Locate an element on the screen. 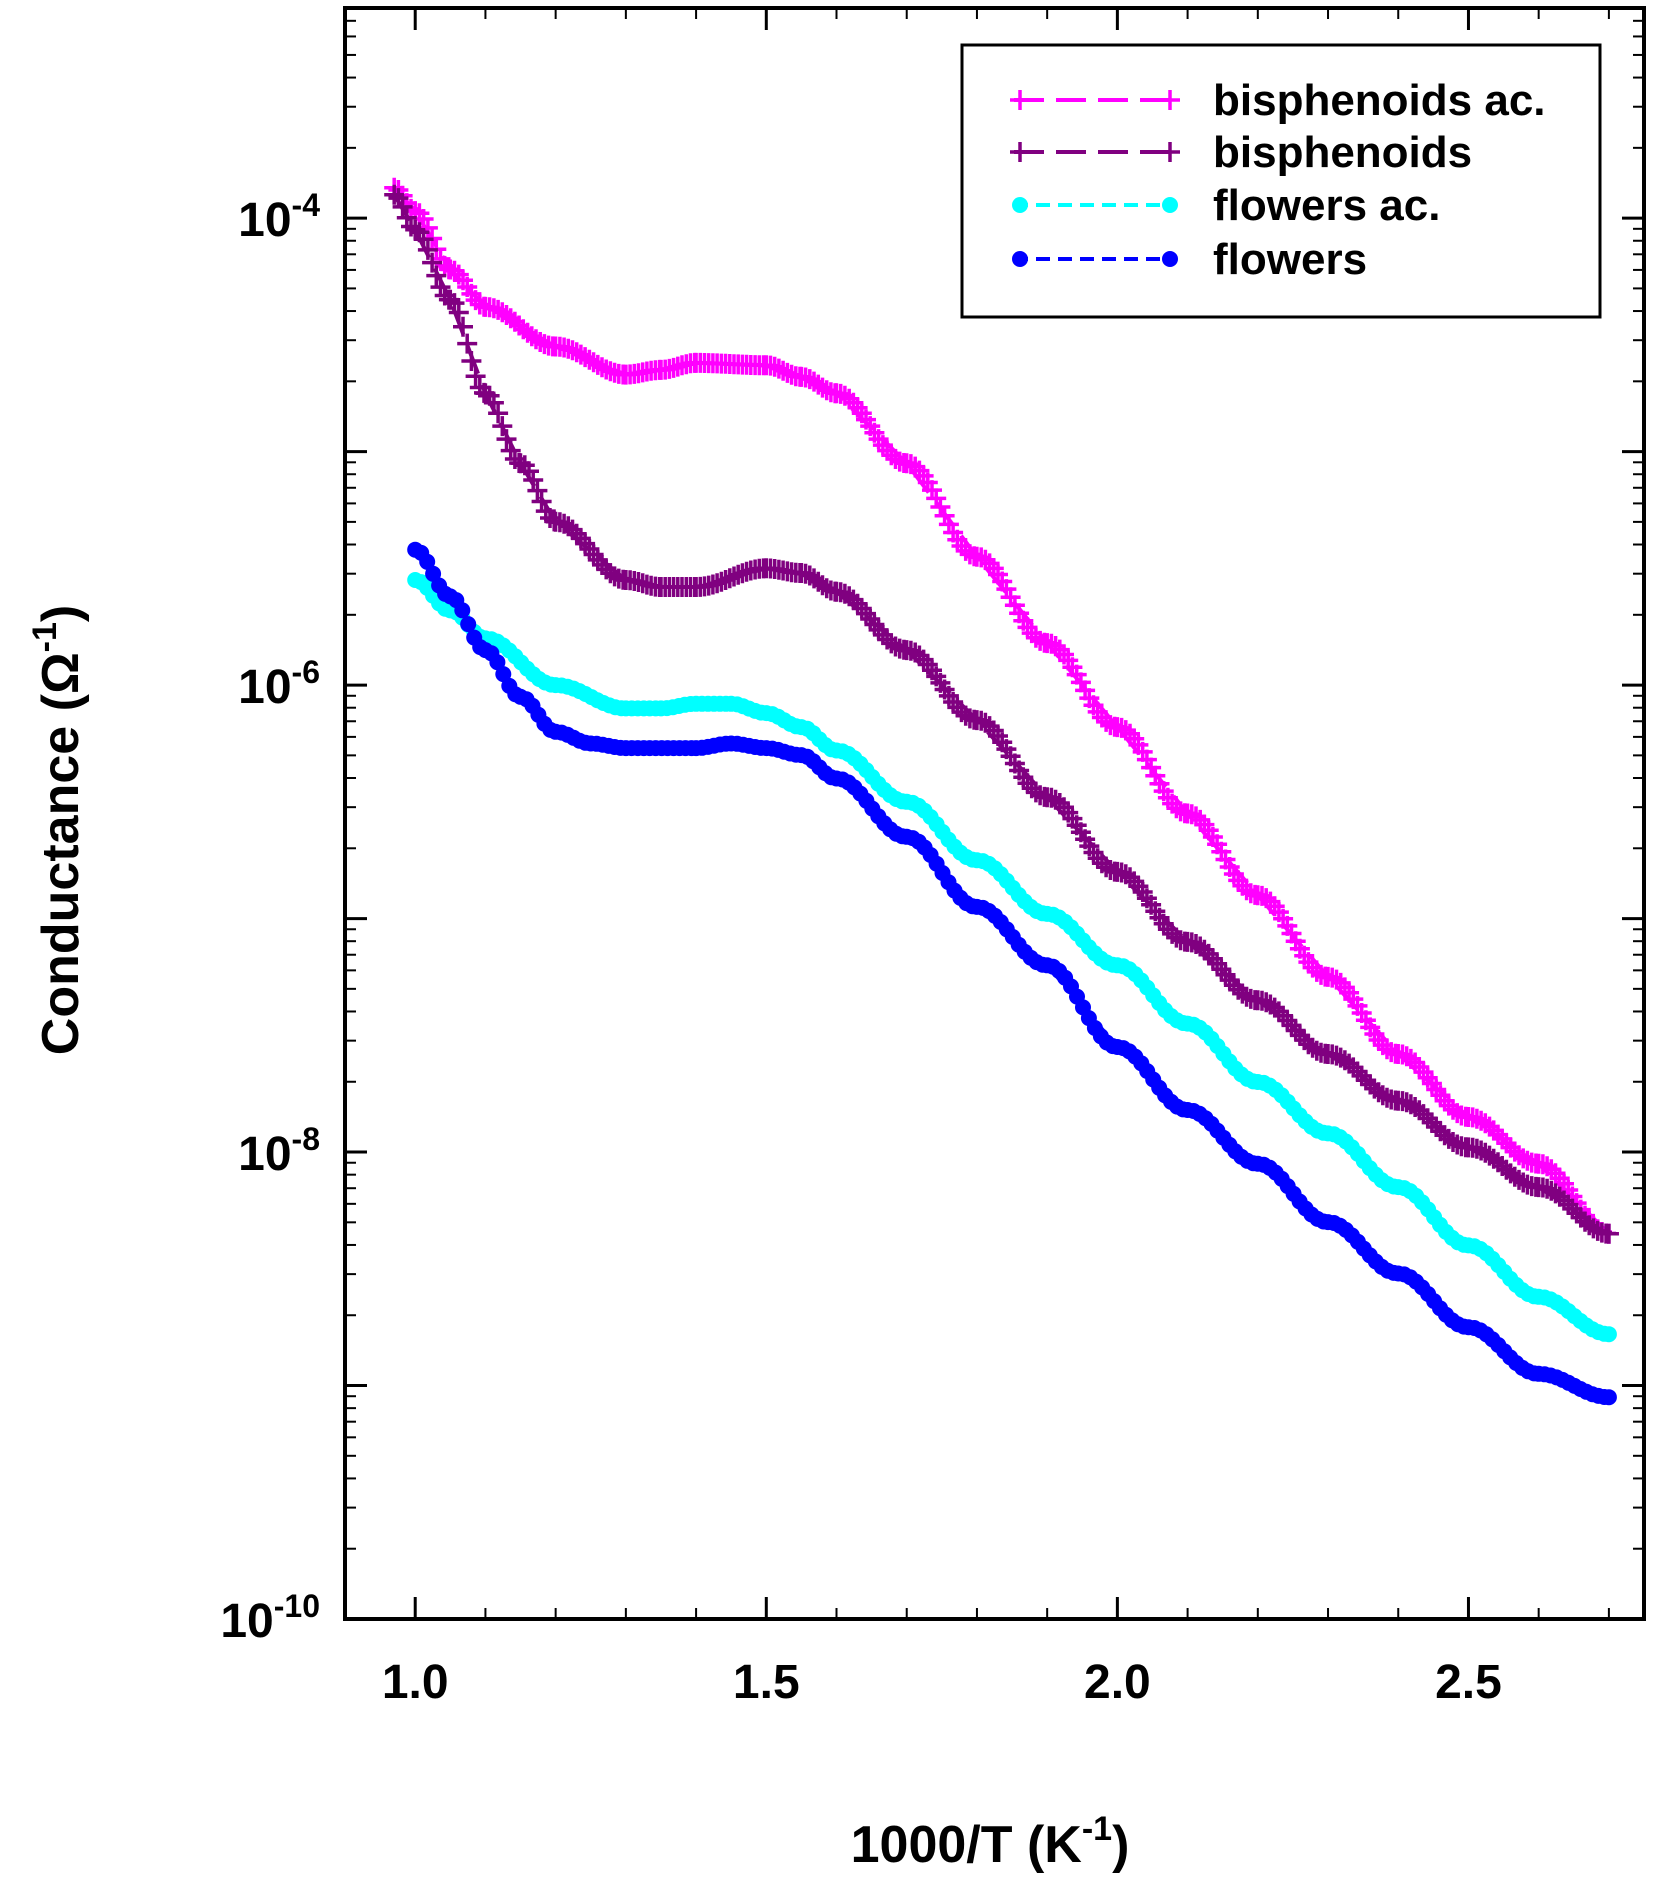  y-tick-label: 10⁻⁸ is located at coordinates (279, 1151).